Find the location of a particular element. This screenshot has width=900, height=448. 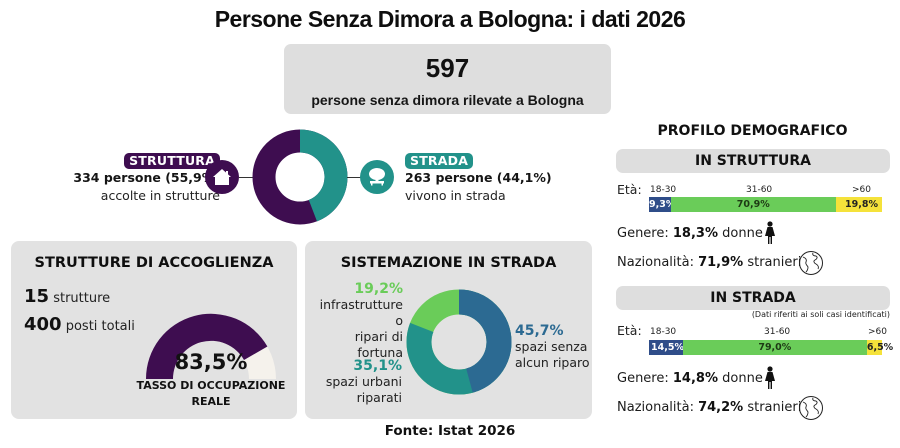

struttura-age-group-young: 18-30 is located at coordinates (663, 190).